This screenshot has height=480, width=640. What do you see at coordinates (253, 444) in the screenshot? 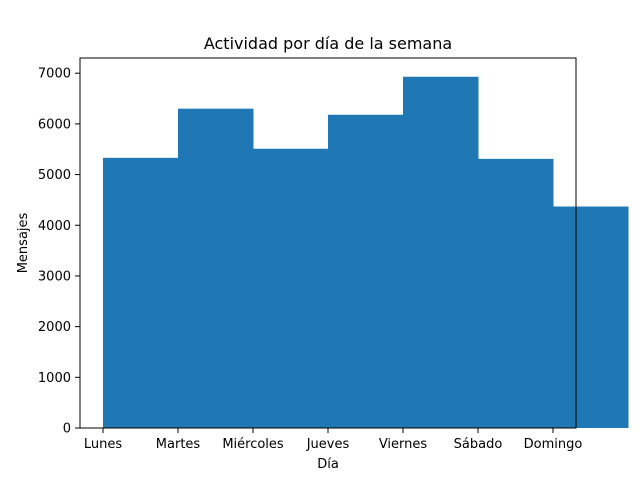
I see `x-tick-label-2: Miércoles` at bounding box center [253, 444].